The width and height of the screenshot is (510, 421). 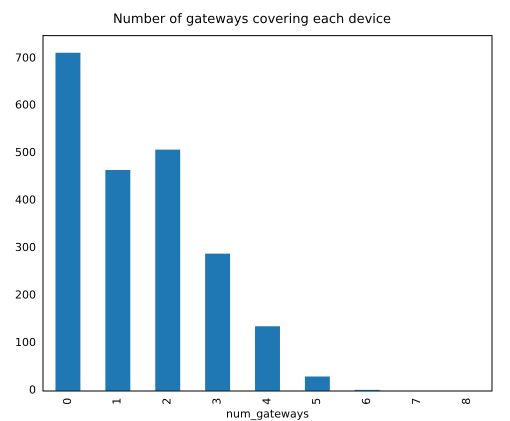 What do you see at coordinates (217, 401) in the screenshot?
I see `x-tick-label: 3` at bounding box center [217, 401].